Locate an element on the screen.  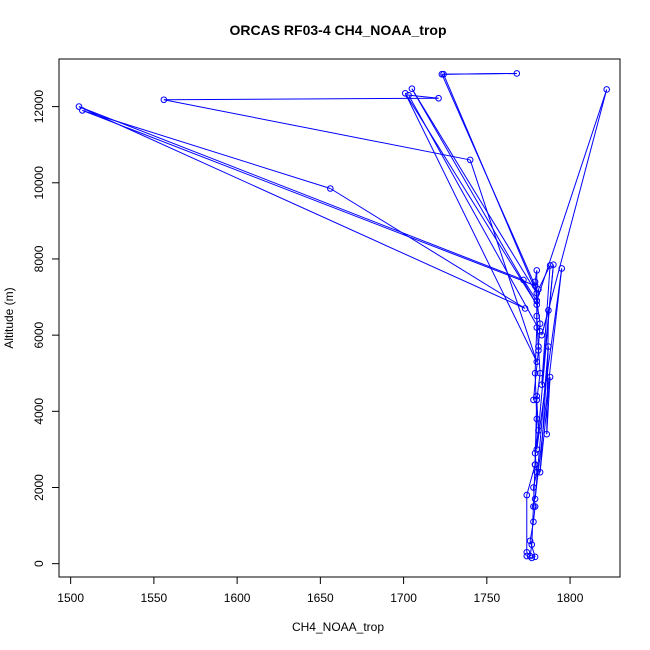
y-tick-label: 12000 is located at coordinates (39, 107).